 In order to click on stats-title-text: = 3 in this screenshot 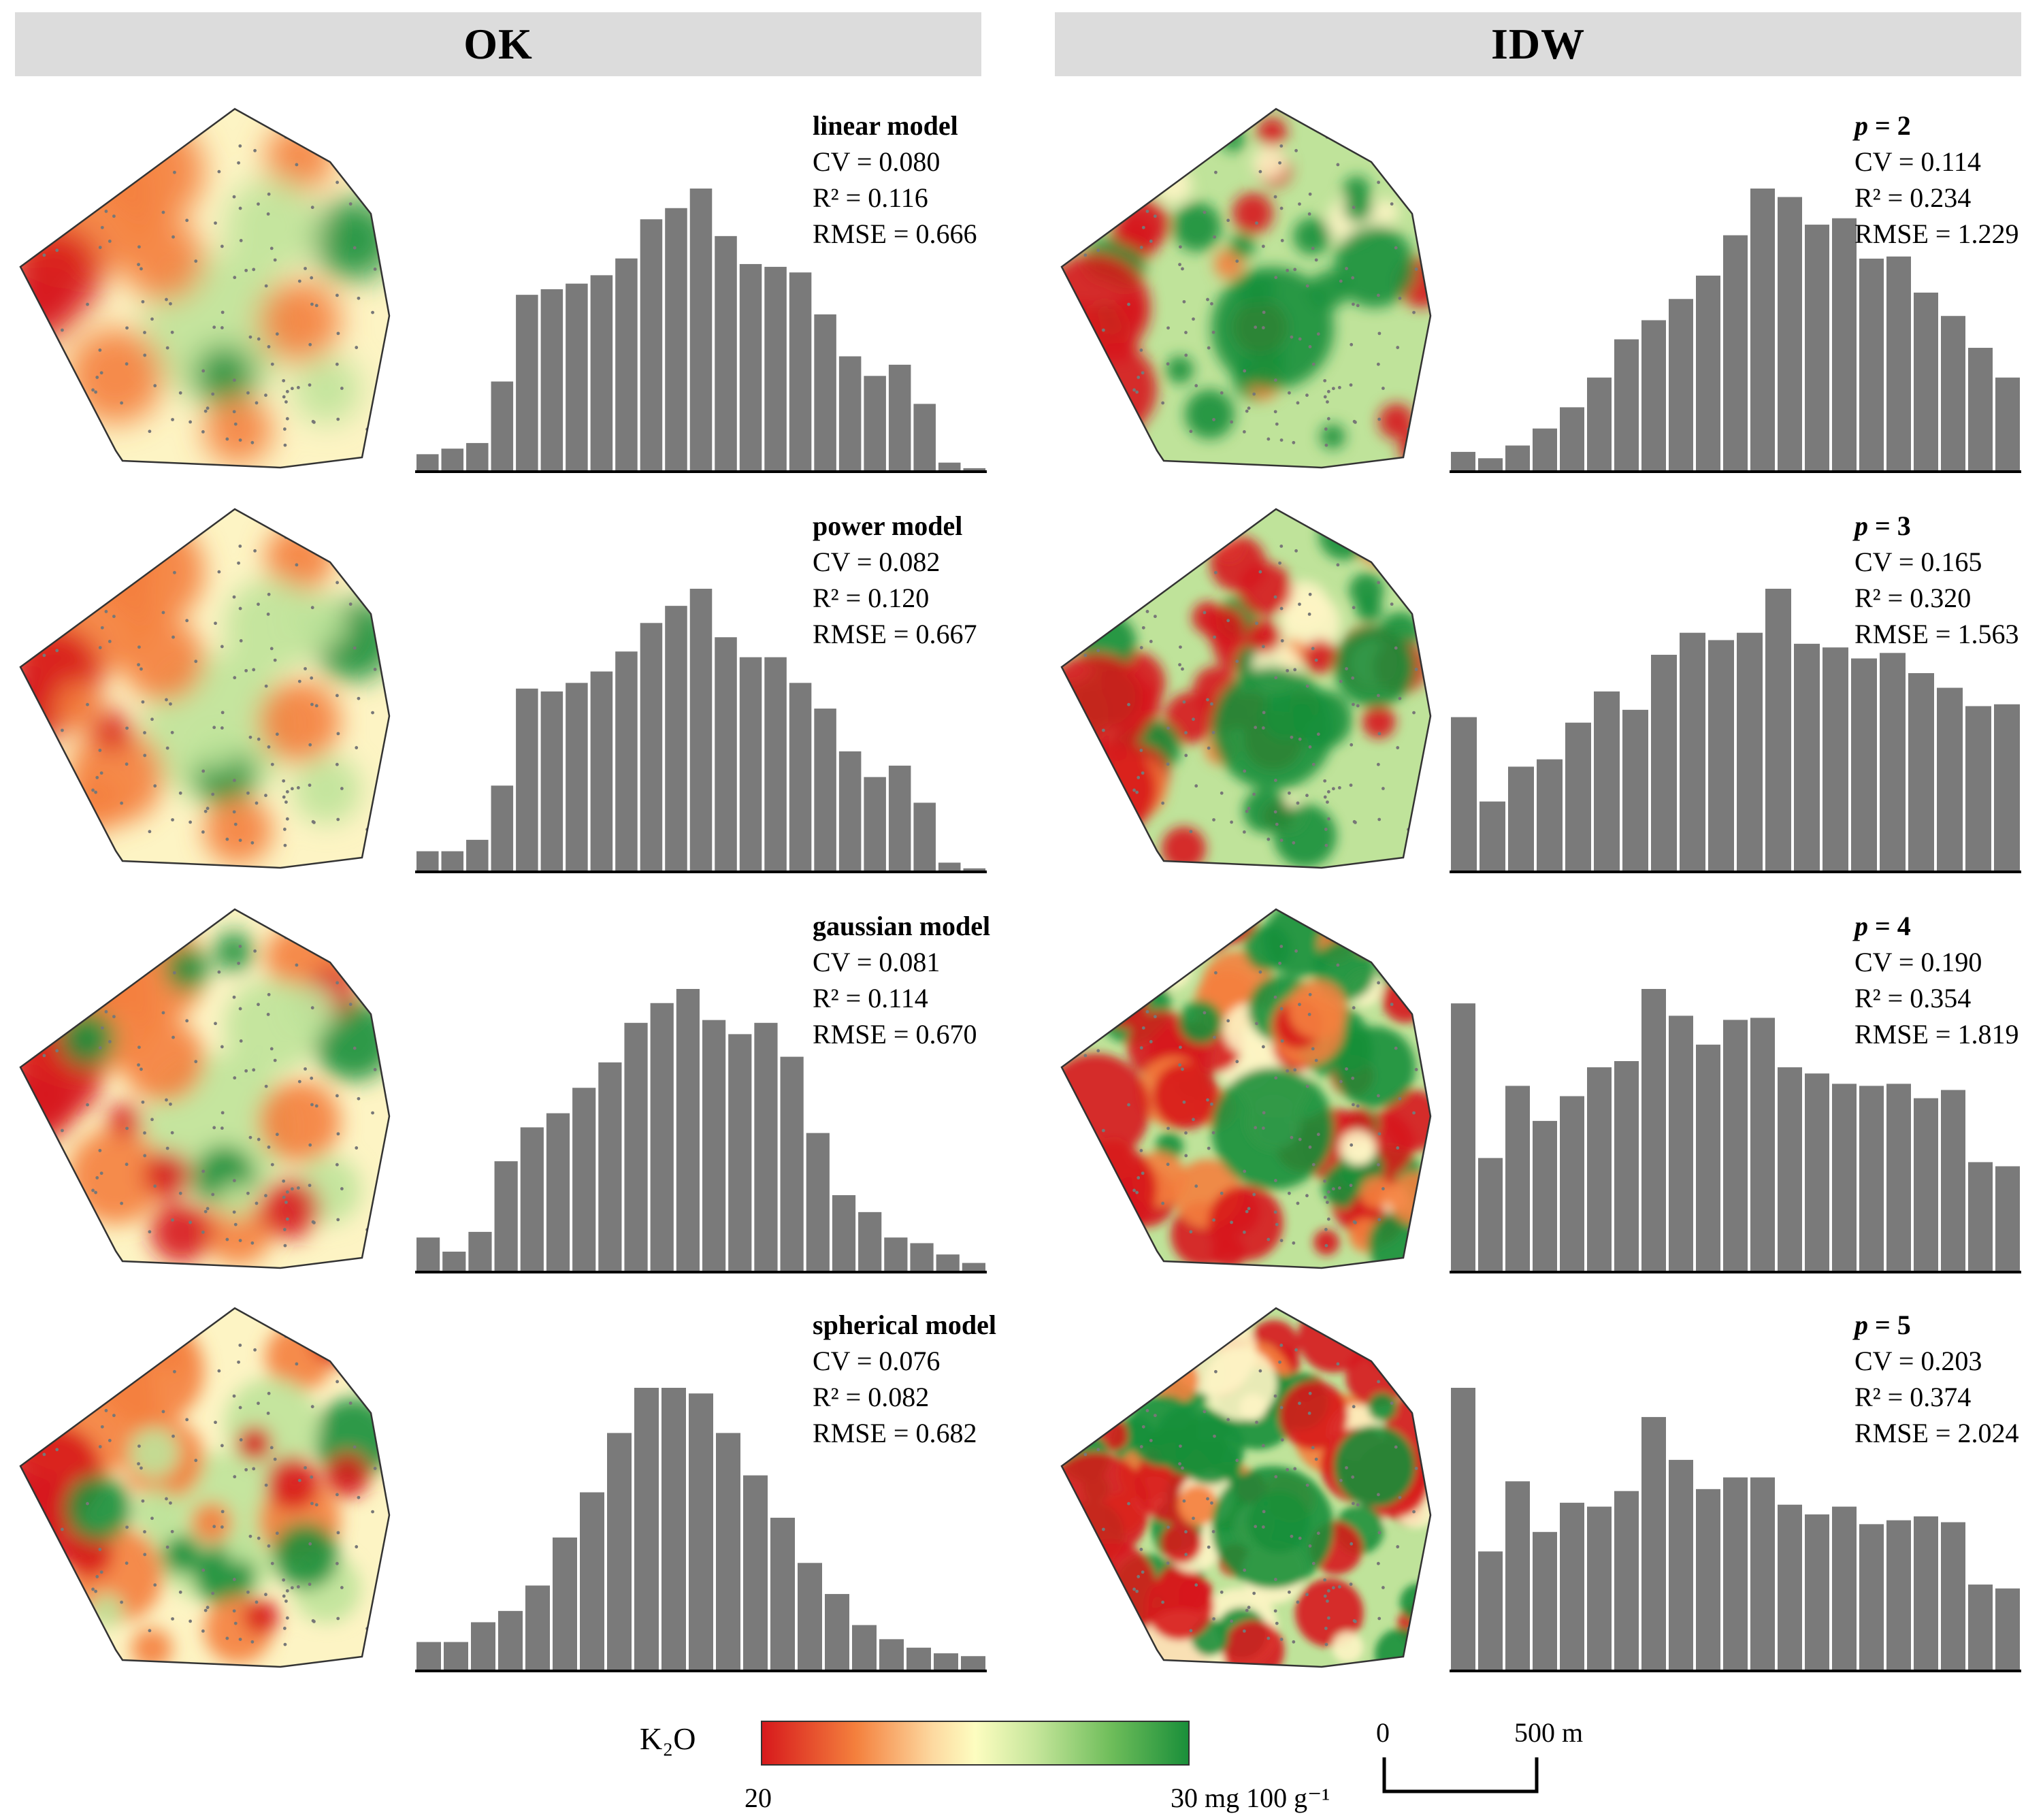, I will do `click(1889, 526)`.